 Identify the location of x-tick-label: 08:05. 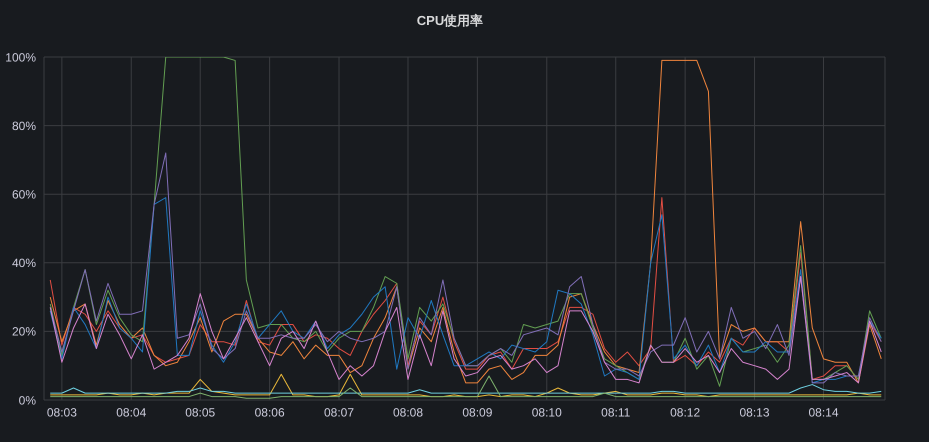
(200, 413).